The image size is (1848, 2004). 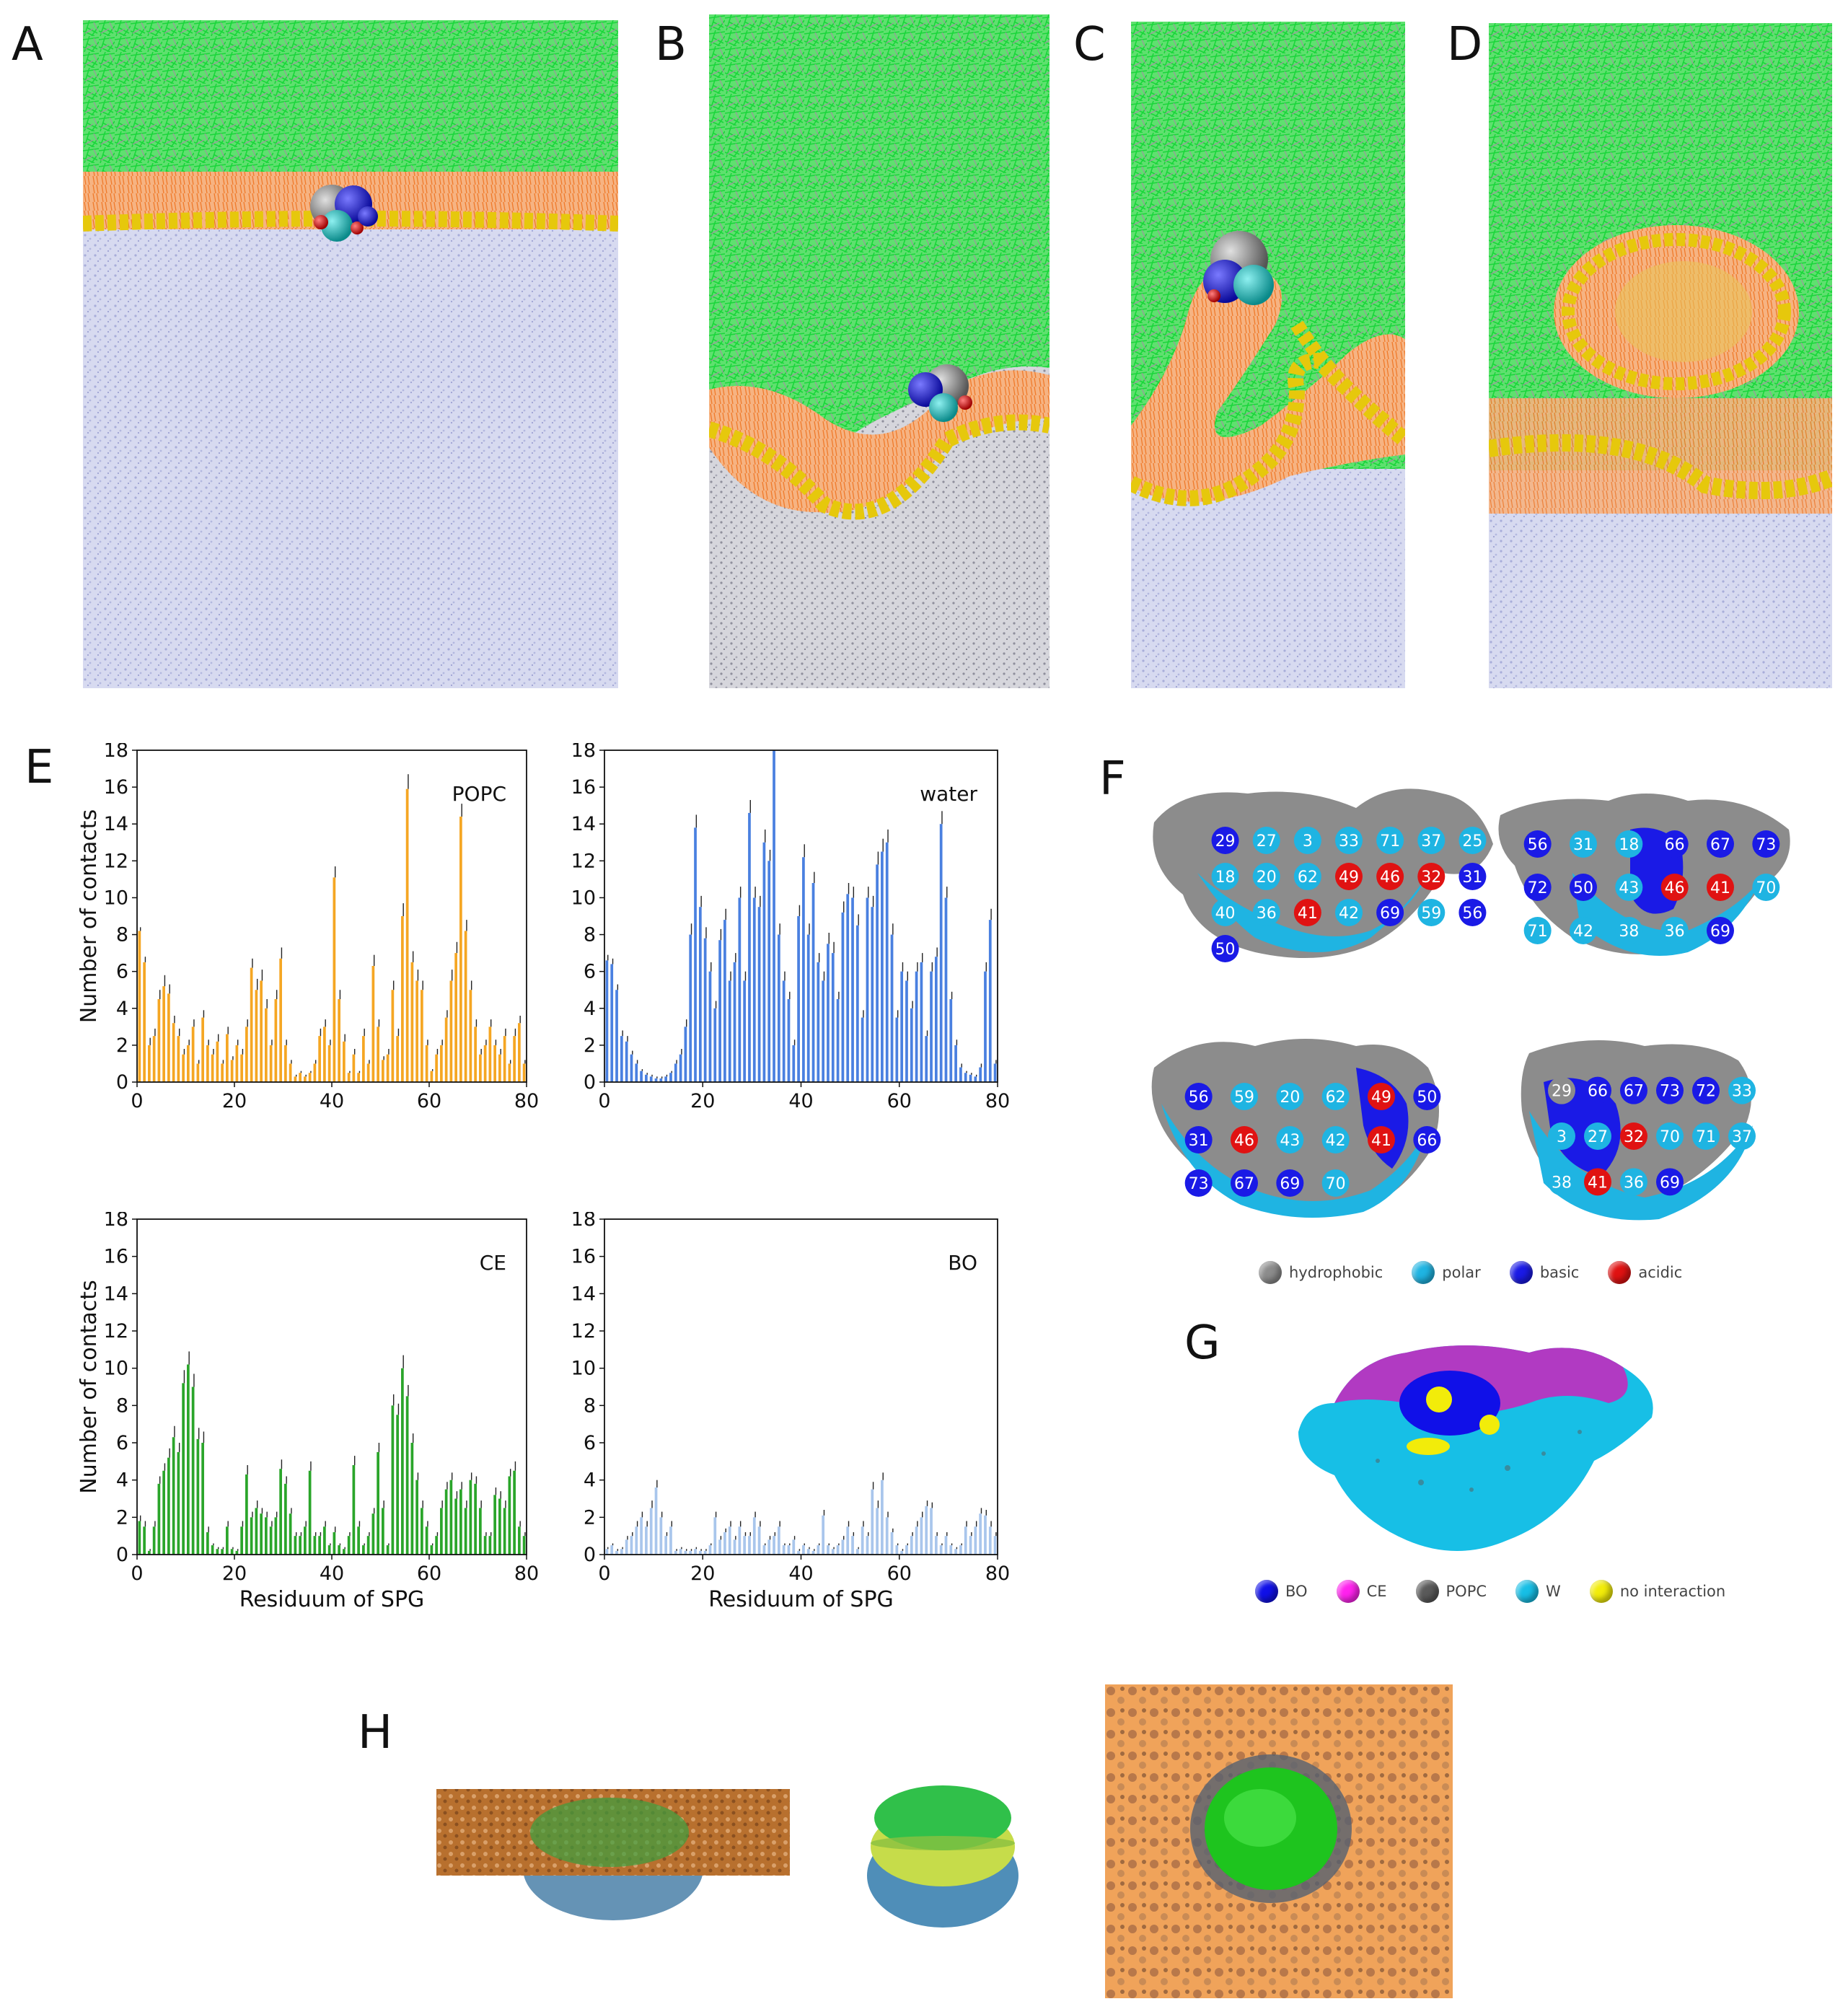 What do you see at coordinates (116, 788) in the screenshot?
I see `y-tick-label: 16` at bounding box center [116, 788].